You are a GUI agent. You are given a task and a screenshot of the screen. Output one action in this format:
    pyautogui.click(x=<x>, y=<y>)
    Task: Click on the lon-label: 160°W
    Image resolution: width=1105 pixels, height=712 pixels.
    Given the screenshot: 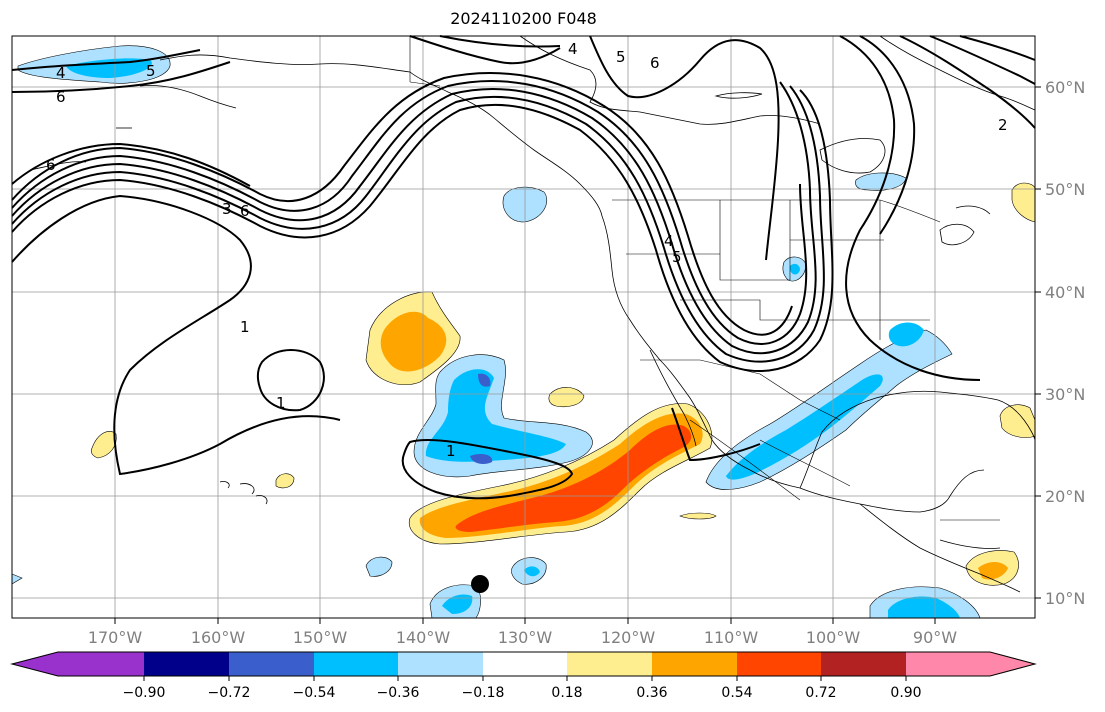 What is the action you would take?
    pyautogui.click(x=218, y=637)
    